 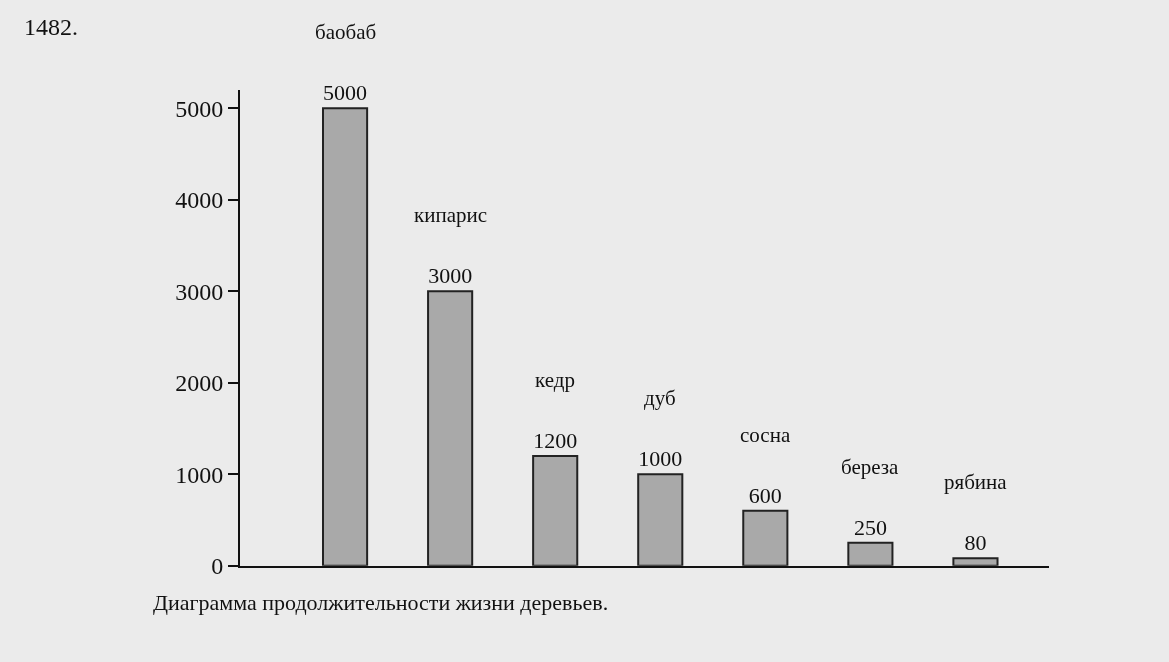 What do you see at coordinates (199, 108) in the screenshot?
I see `y-tick-label: 5000` at bounding box center [199, 108].